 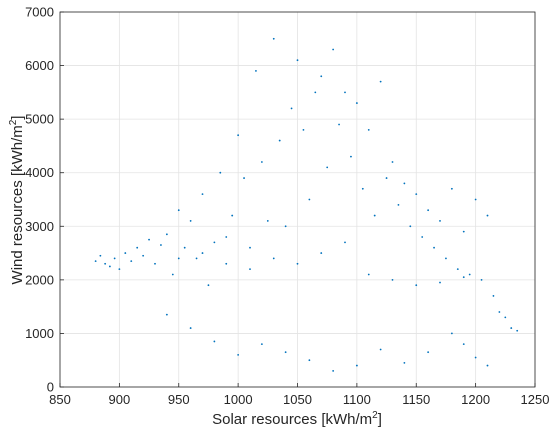 I want to click on x-tick-label: 1250, so click(x=535, y=399).